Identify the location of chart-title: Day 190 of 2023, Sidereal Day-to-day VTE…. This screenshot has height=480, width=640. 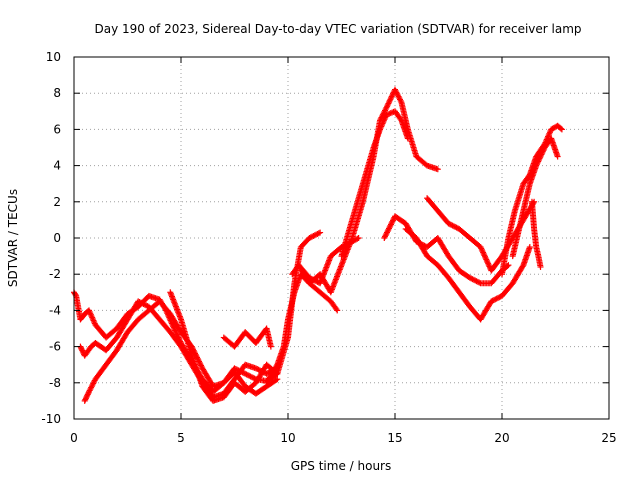
(337, 29).